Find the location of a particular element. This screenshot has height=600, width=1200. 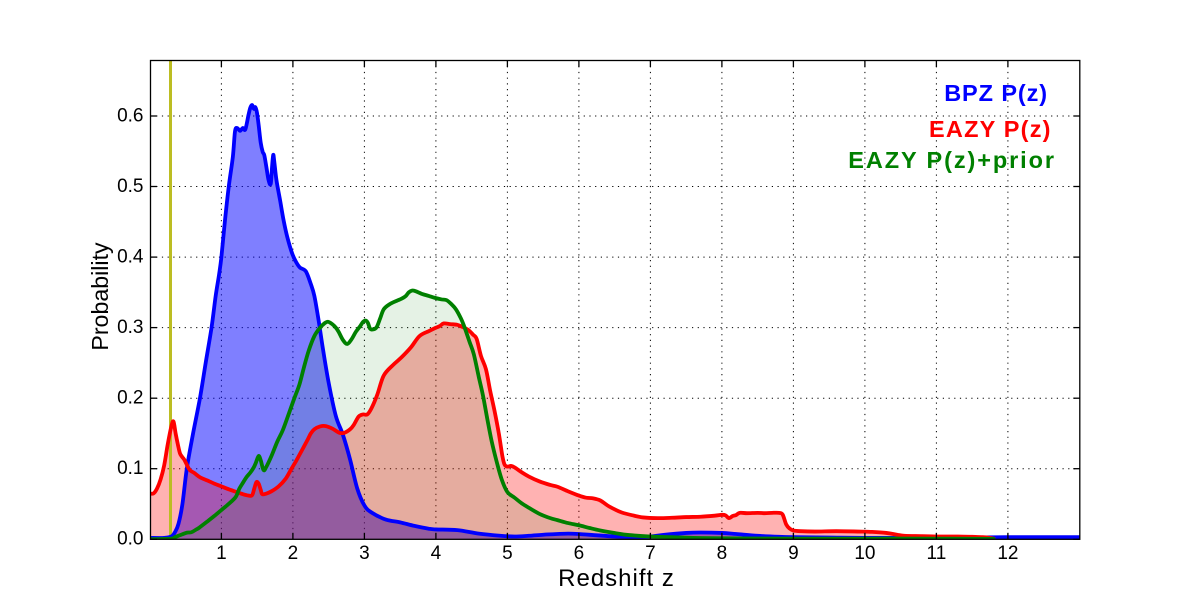

svg-text: EAZY P(z)+prior is located at coordinates (952, 160).